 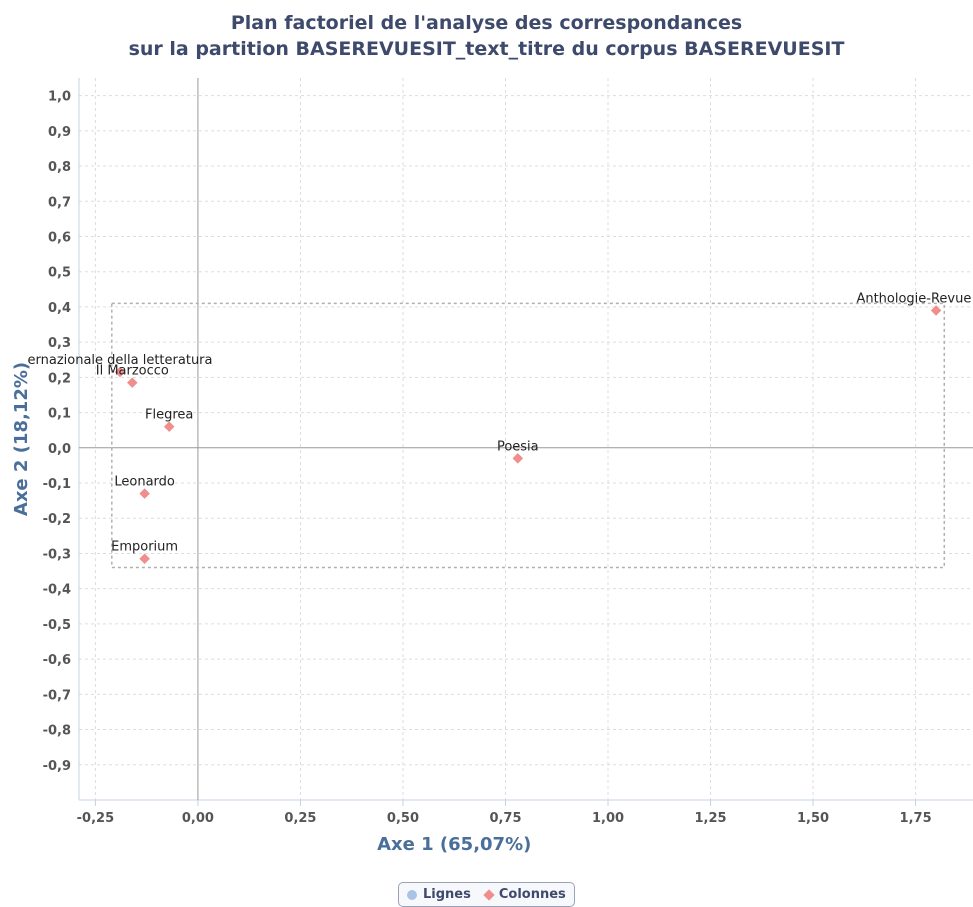 What do you see at coordinates (518, 446) in the screenshot?
I see `point-label: Poesia` at bounding box center [518, 446].